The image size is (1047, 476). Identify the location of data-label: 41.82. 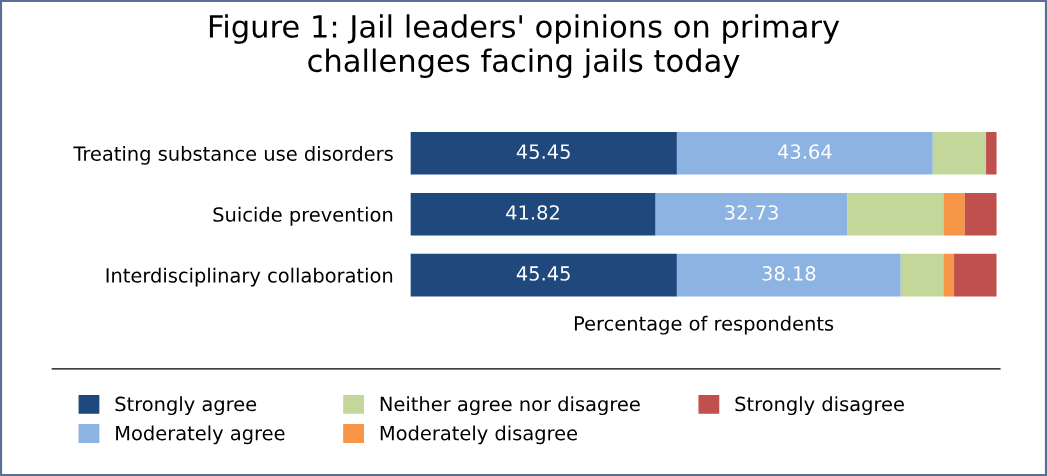
(532, 212).